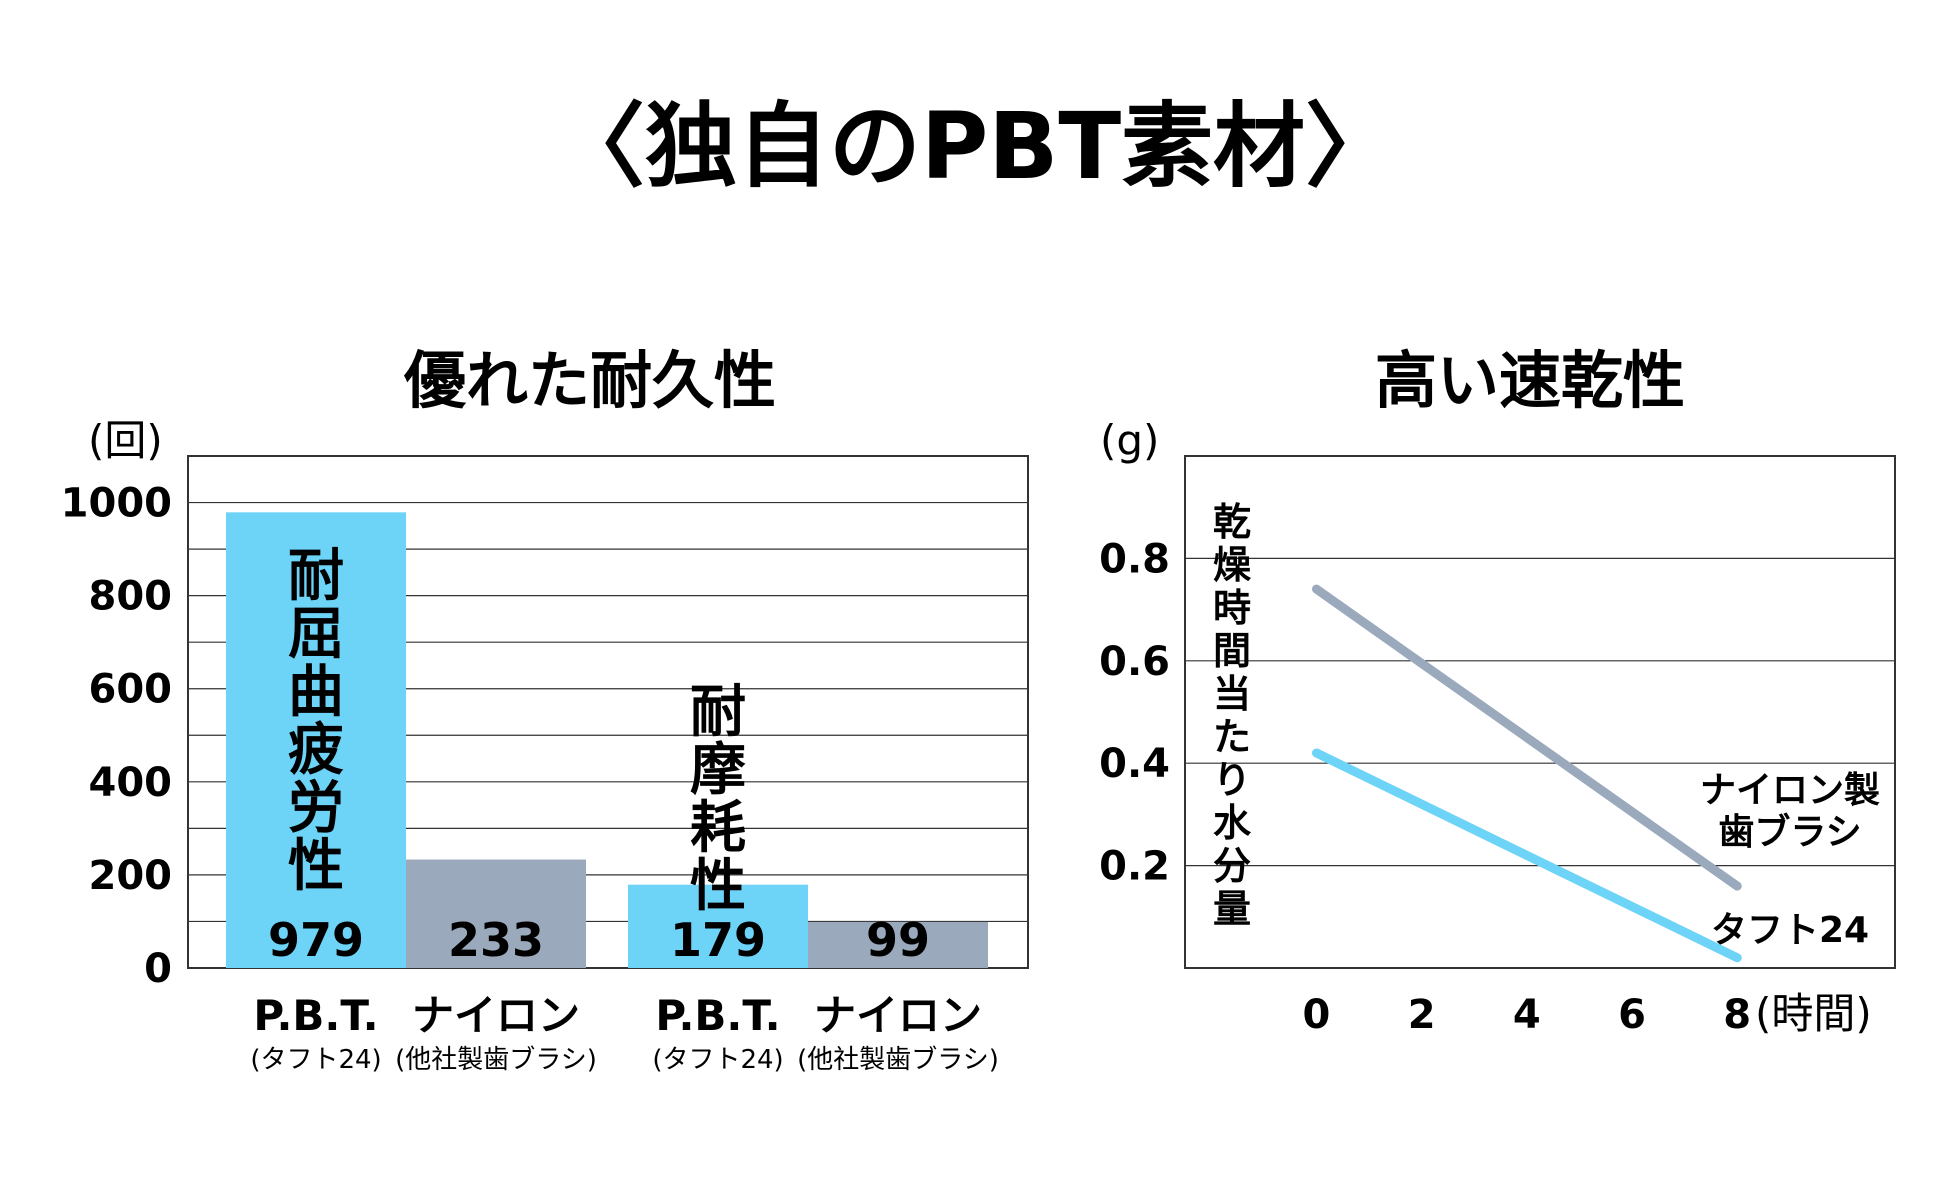  I want to click on line-chart-gridlines, so click(1540, 712).